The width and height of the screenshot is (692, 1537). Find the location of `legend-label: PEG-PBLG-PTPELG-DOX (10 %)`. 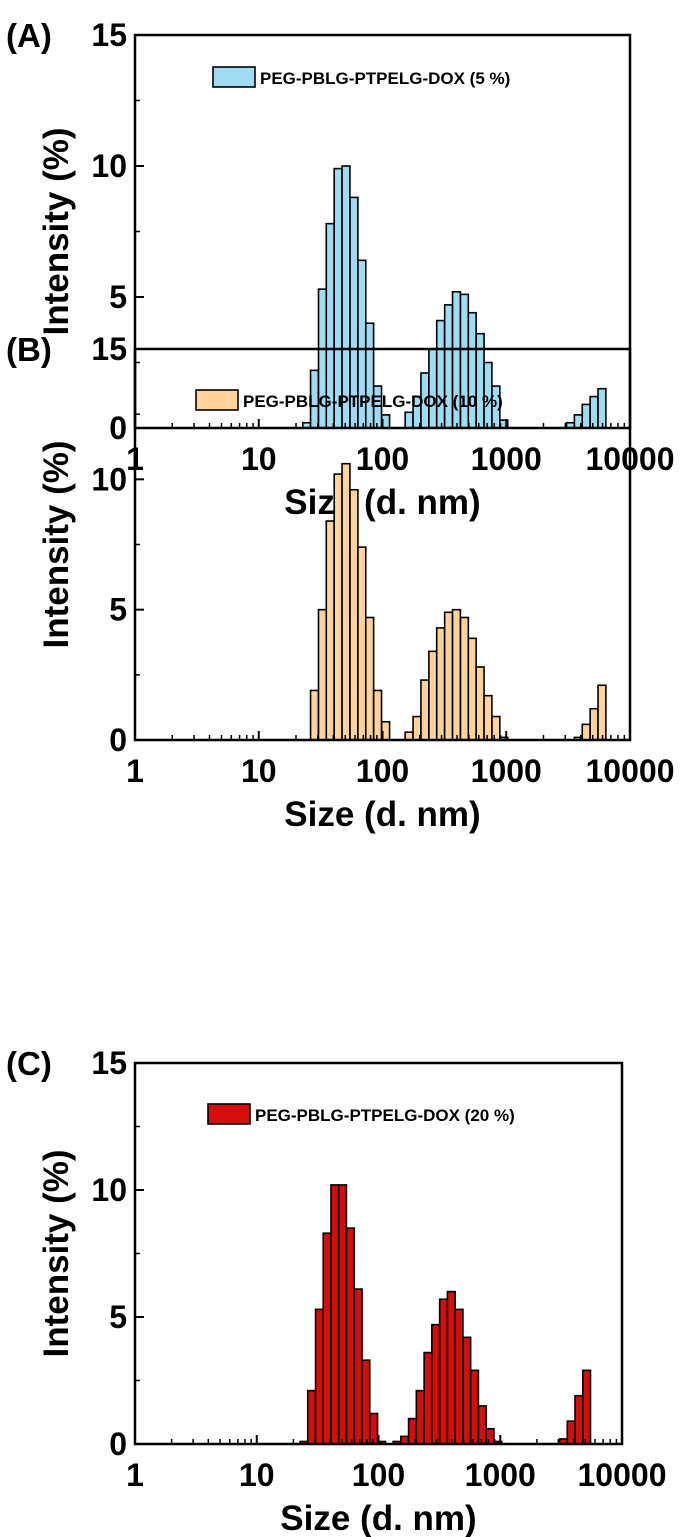

legend-label: PEG-PBLG-PTPELG-DOX (10 %) is located at coordinates (373, 401).